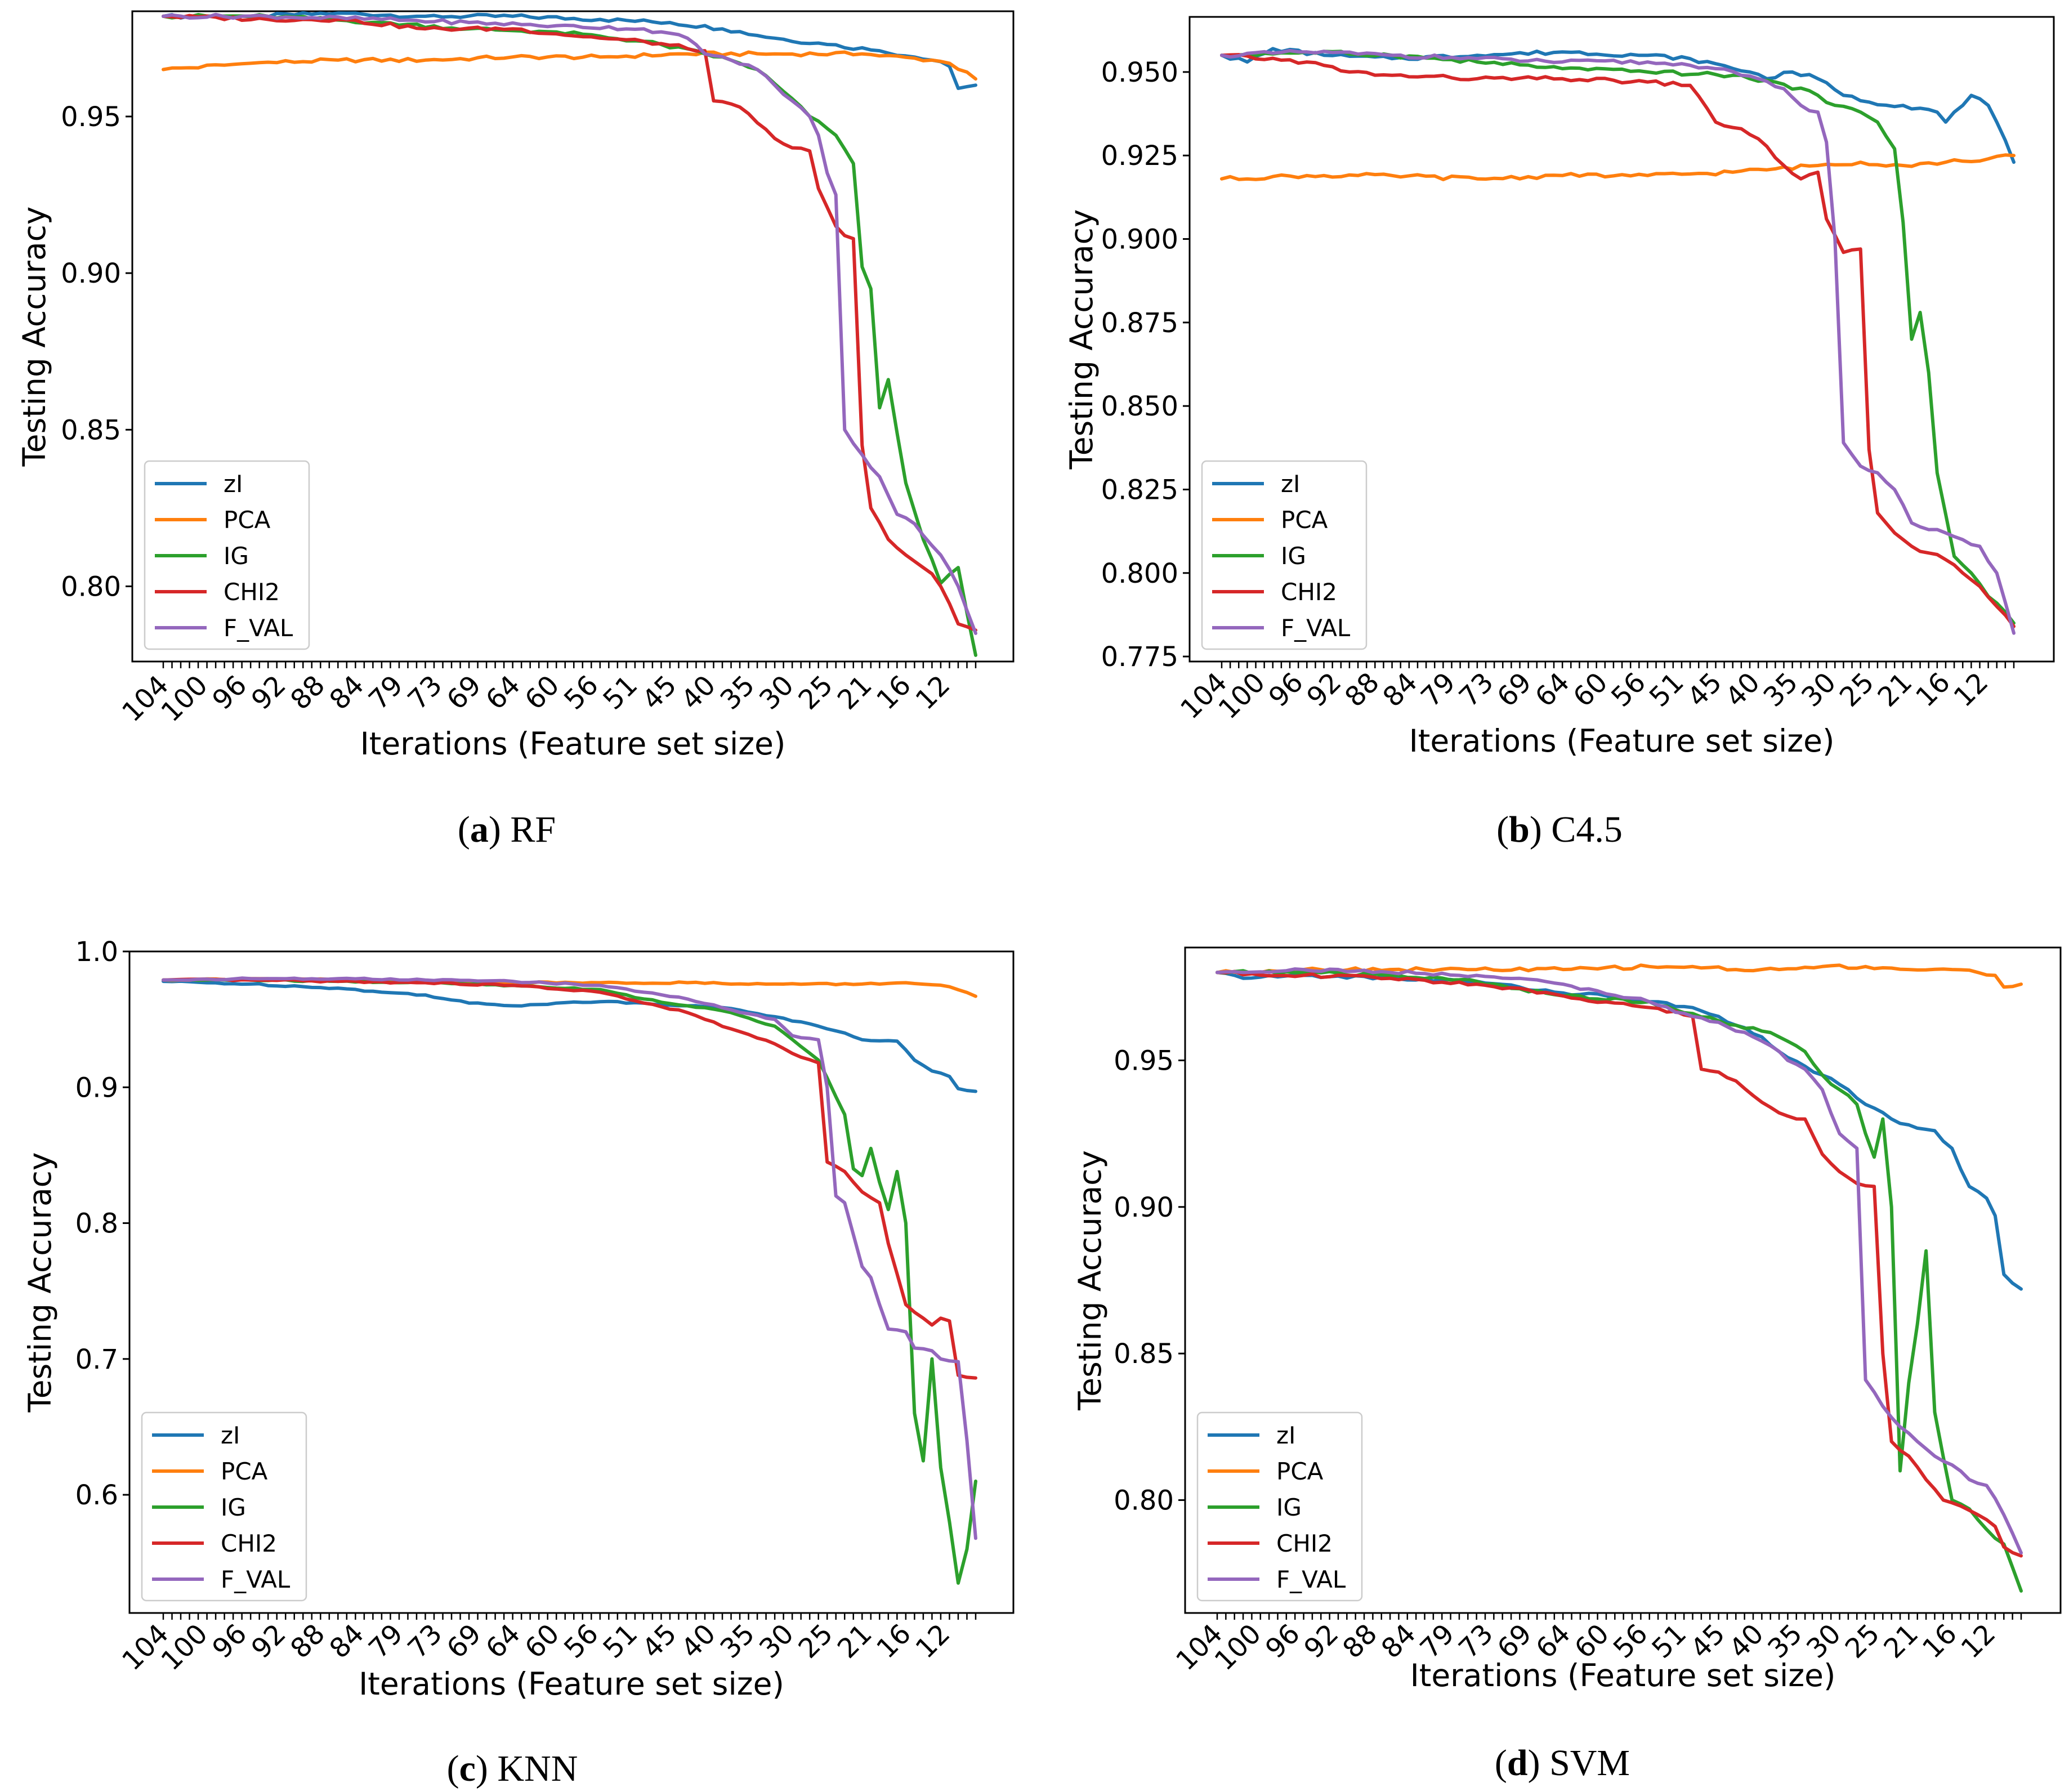 Image resolution: width=2069 pixels, height=1792 pixels. Describe the element at coordinates (1590, 1763) in the screenshot. I see `caption-text: SVM` at that location.